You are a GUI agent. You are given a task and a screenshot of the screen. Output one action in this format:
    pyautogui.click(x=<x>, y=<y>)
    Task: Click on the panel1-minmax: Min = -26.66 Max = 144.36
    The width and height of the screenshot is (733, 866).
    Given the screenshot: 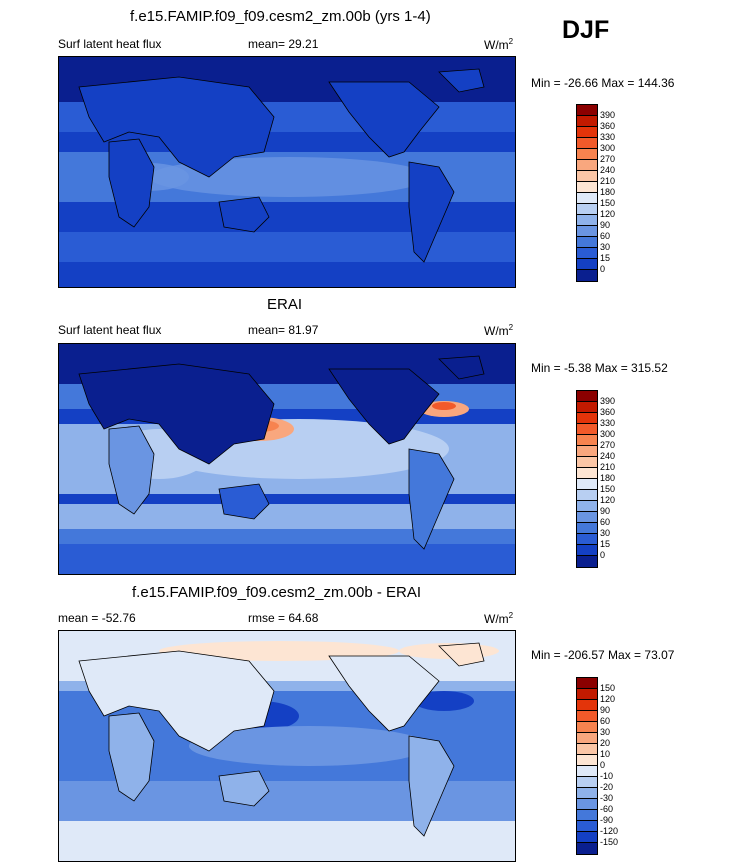 What is the action you would take?
    pyautogui.click(x=603, y=83)
    